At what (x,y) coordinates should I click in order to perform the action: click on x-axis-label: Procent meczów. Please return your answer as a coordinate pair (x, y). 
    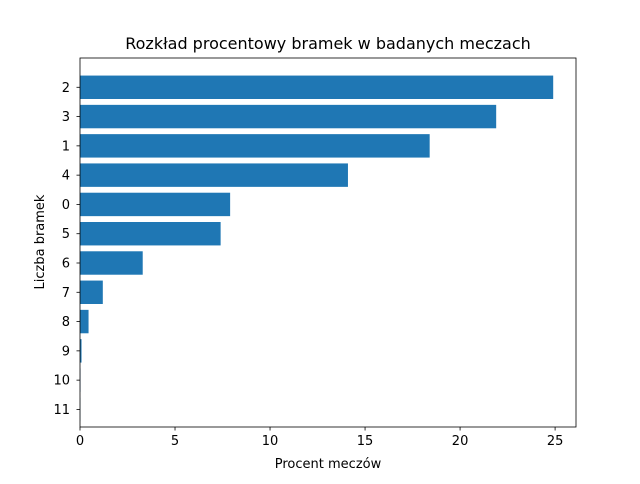
    Looking at the image, I should click on (328, 464).